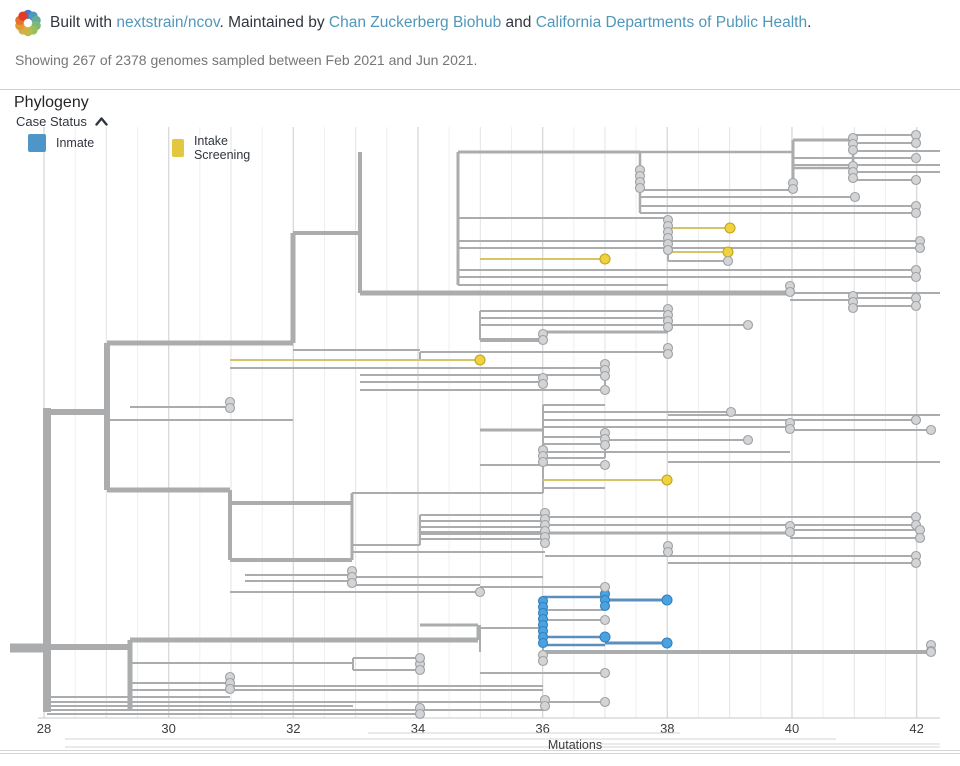 The height and width of the screenshot is (766, 960). What do you see at coordinates (178, 148) in the screenshot?
I see `intake-screening-swatch` at bounding box center [178, 148].